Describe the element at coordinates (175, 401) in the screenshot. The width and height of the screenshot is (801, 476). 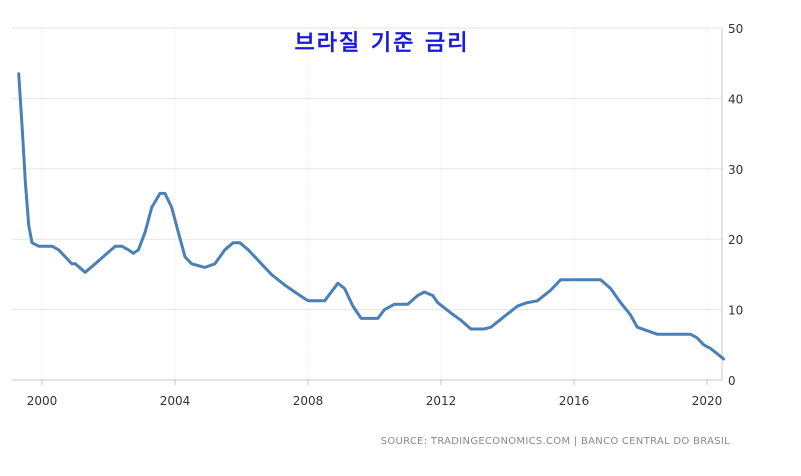
I see `x-tick-label: 2004` at that location.